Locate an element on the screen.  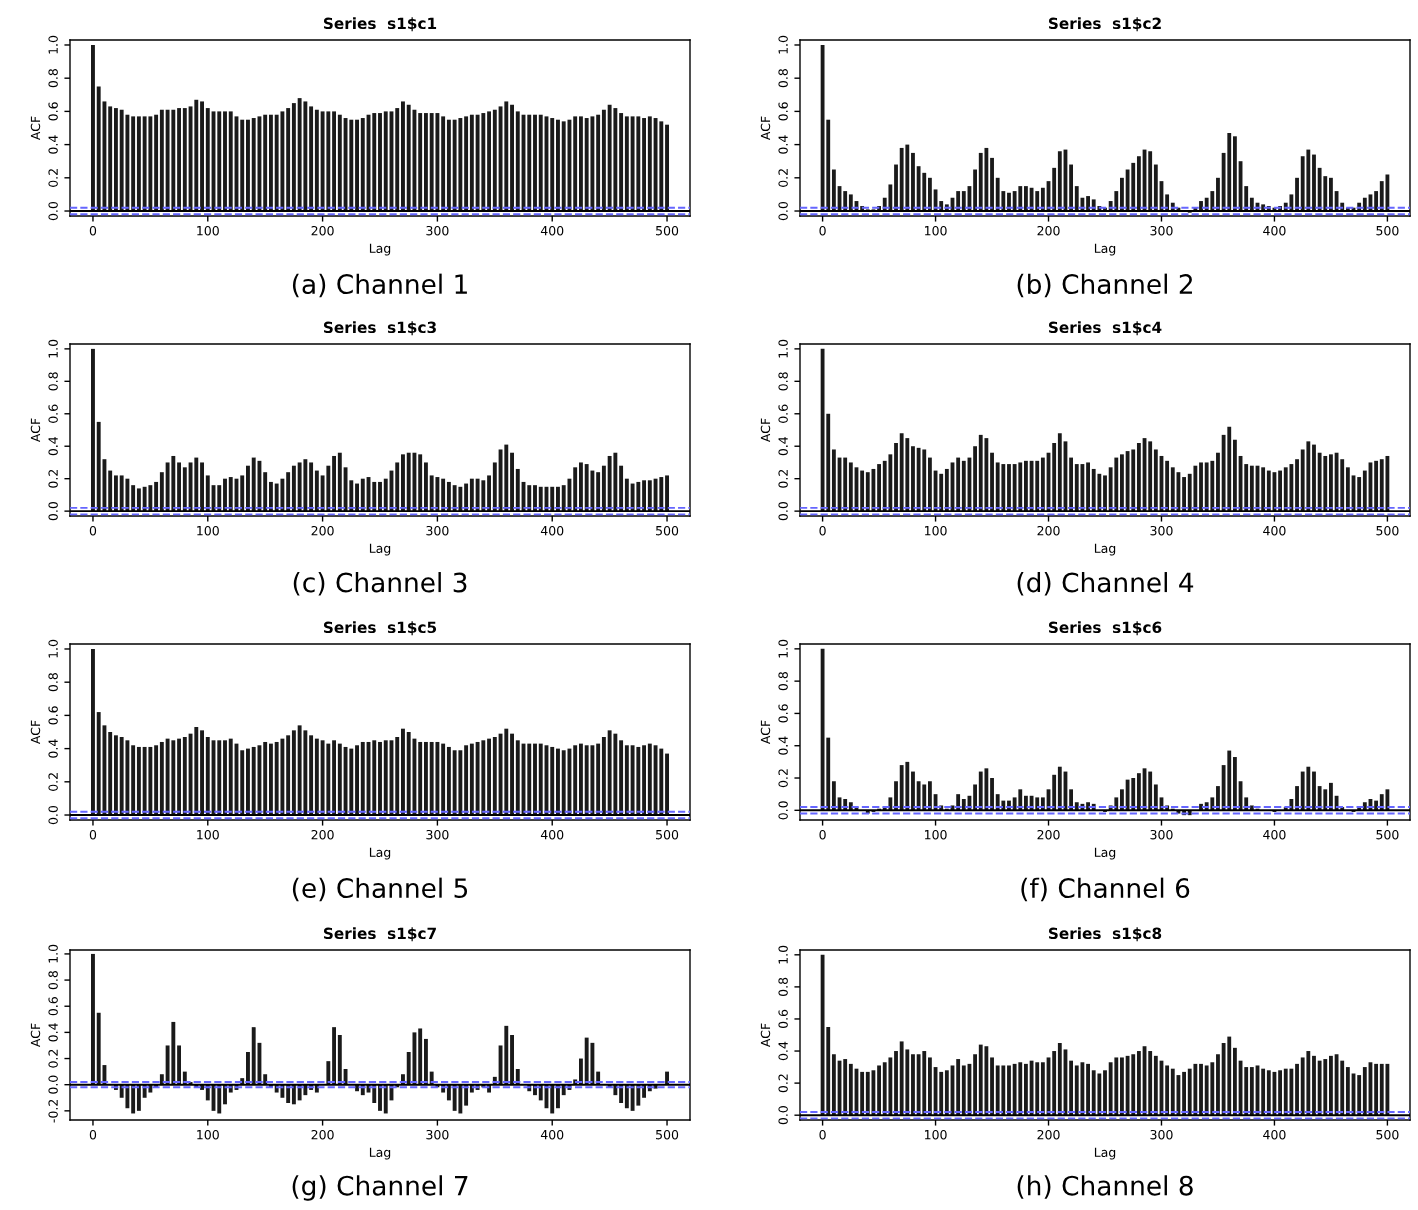
text: (h) Channel 8 is located at coordinates (1105, 1187).